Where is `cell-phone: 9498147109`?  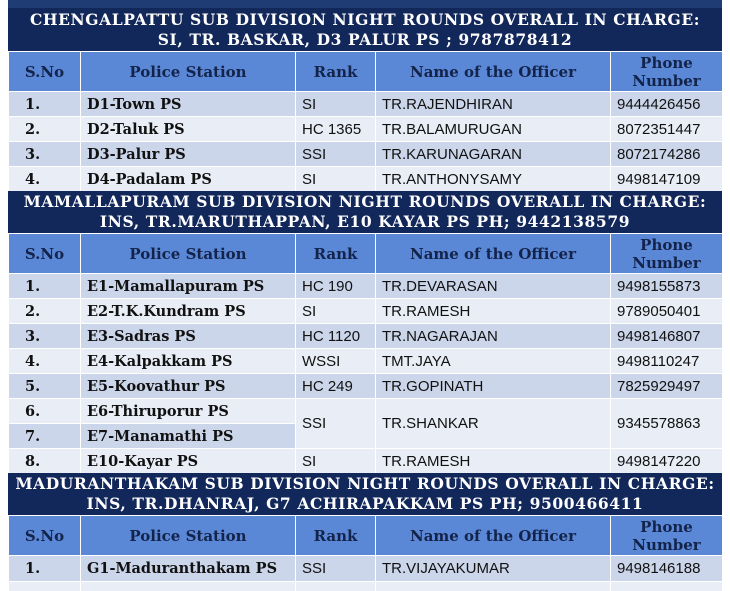
cell-phone: 9498147109 is located at coordinates (666, 179).